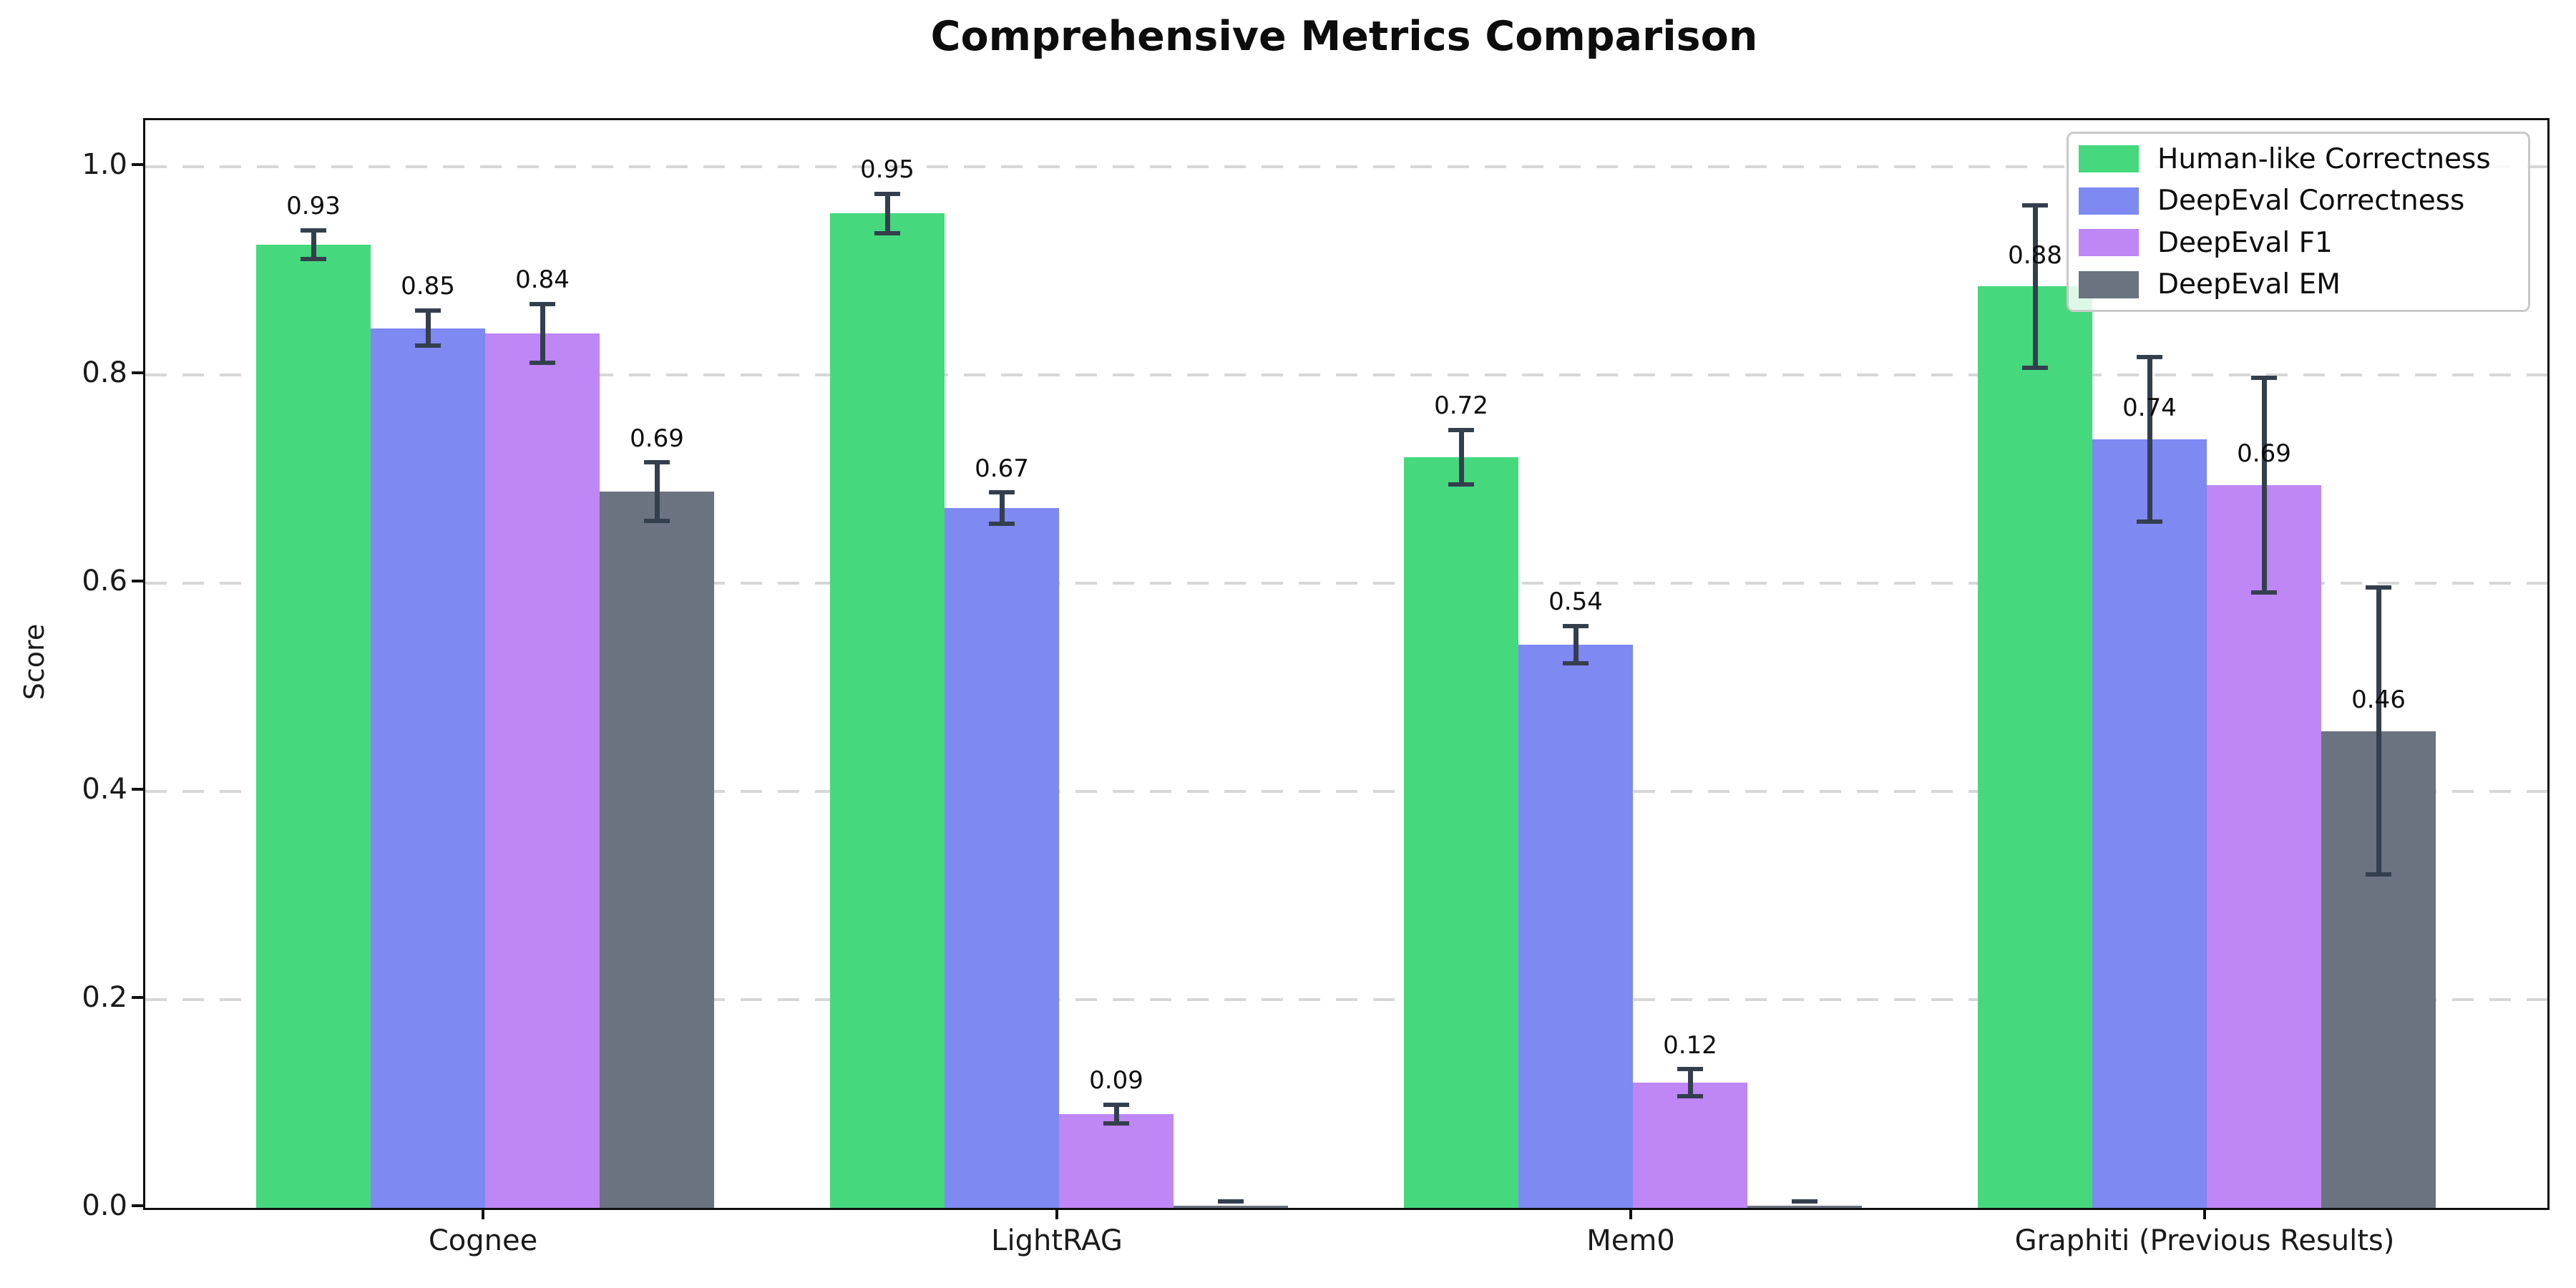  I want to click on legend-label-human-like-correctness: Human-like Correctness, so click(2324, 158).